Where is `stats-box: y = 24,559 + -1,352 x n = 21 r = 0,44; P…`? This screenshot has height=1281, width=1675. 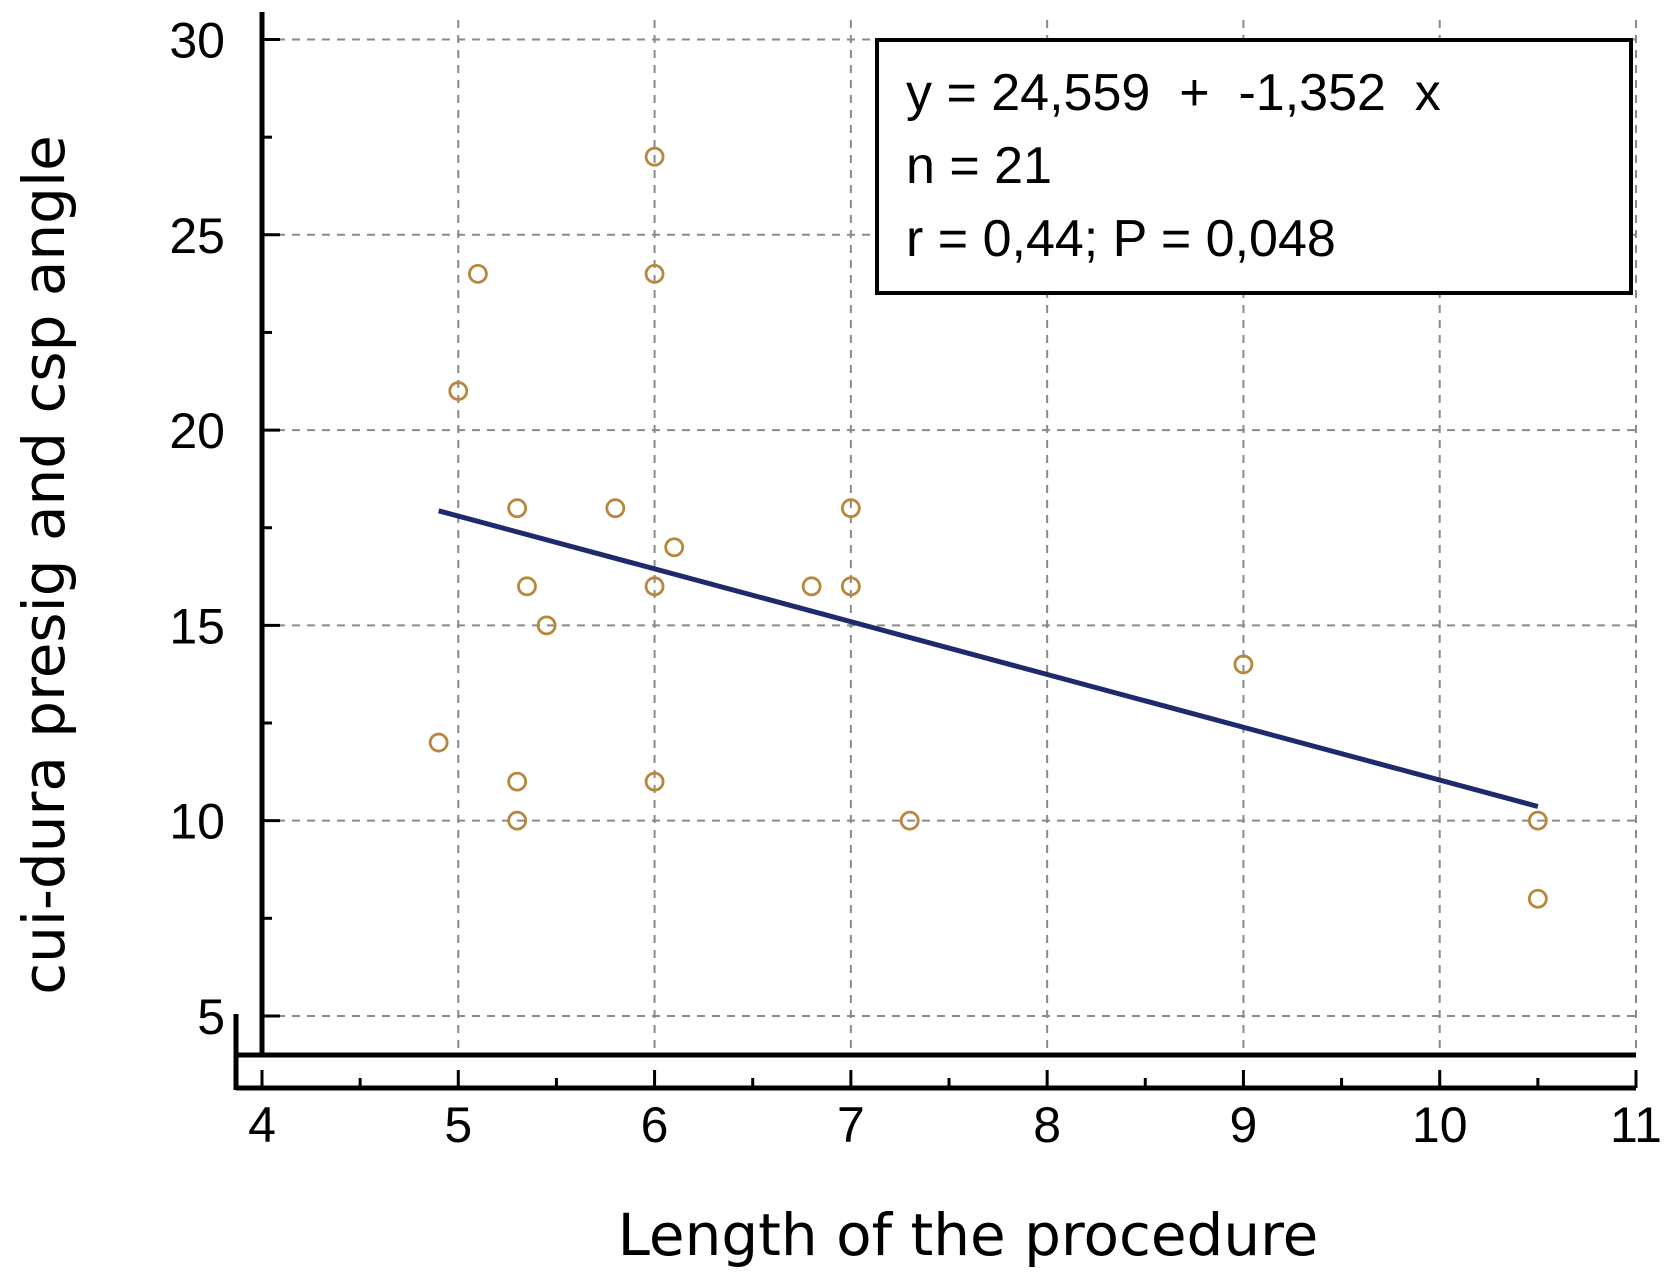
stats-box: y = 24,559 + -1,352 x n = 21 r = 0,44; P… is located at coordinates (1254, 166).